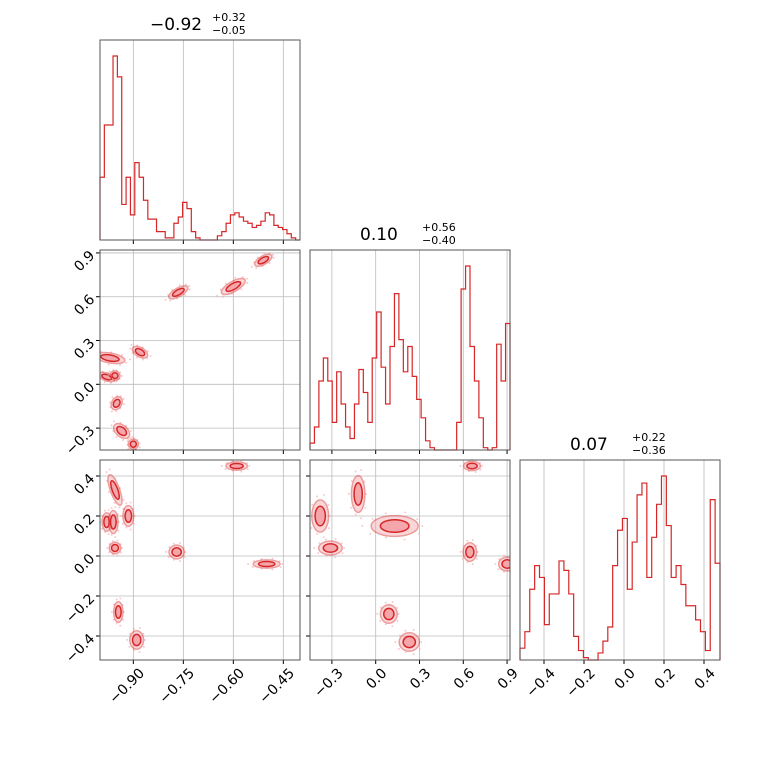 This screenshot has height=760, width=760. Describe the element at coordinates (84, 261) in the screenshot. I see `y-tick-label: 0.9` at that location.